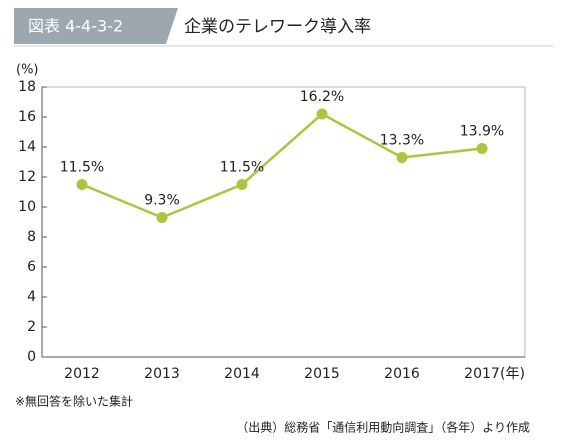 Image resolution: width=567 pixels, height=446 pixels. Describe the element at coordinates (27, 177) in the screenshot. I see `y-tick-label: 12` at that location.